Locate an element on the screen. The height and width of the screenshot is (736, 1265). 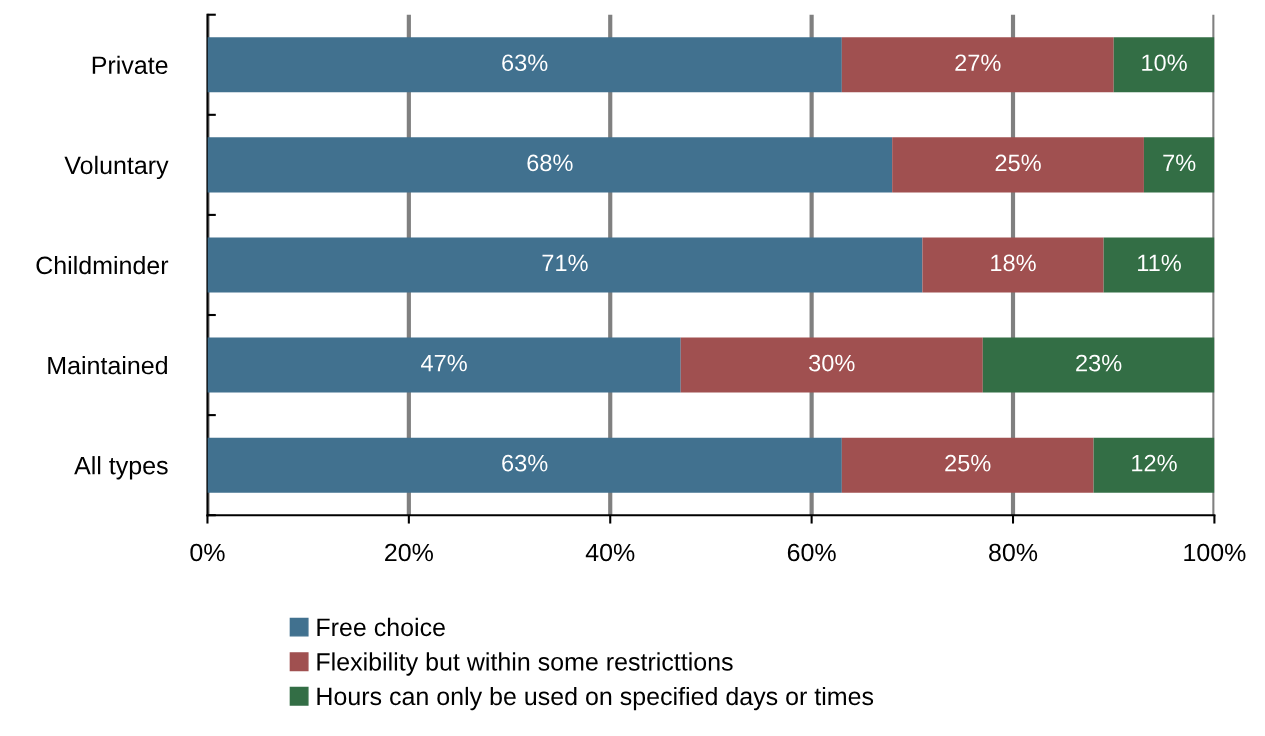
x-tick-label: 40% is located at coordinates (610, 552).